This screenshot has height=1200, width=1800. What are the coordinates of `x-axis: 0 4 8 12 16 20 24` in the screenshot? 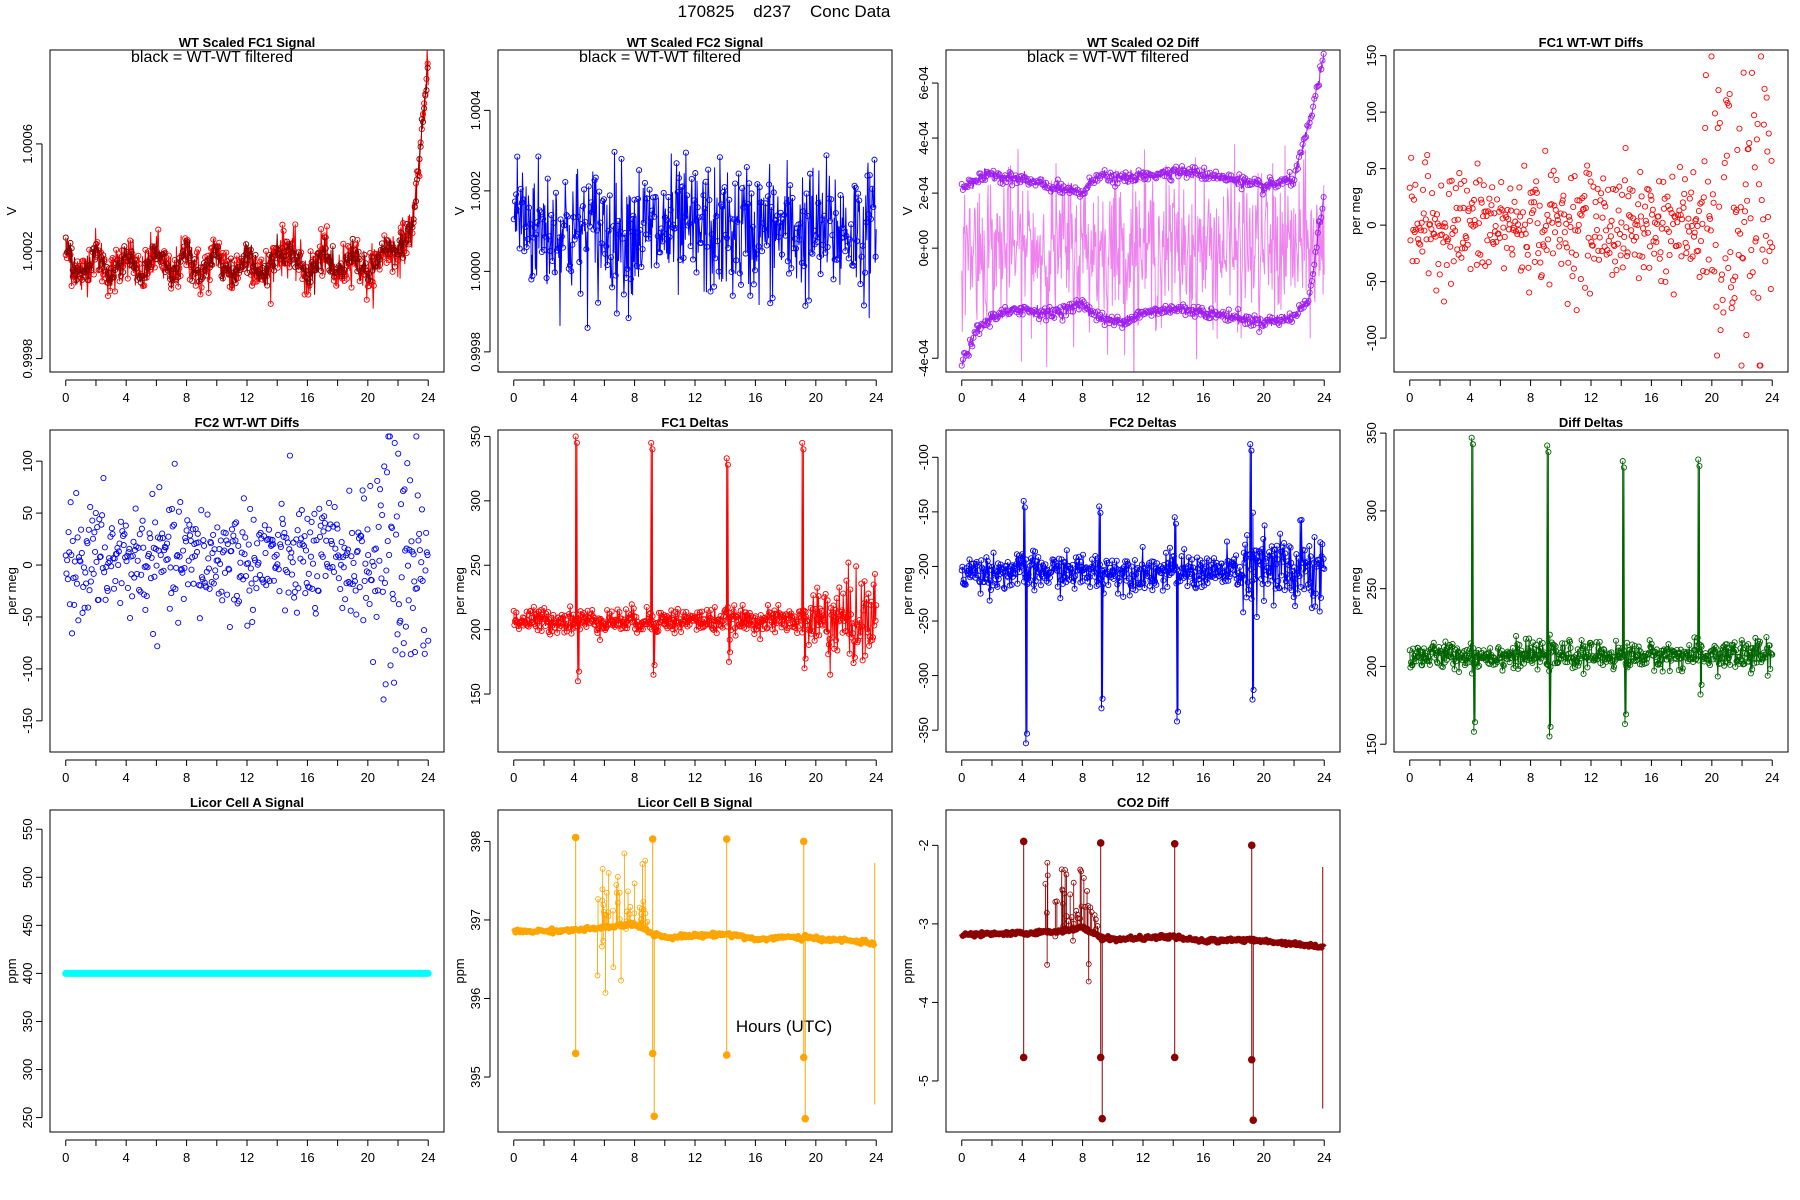 It's located at (1144, 1152).